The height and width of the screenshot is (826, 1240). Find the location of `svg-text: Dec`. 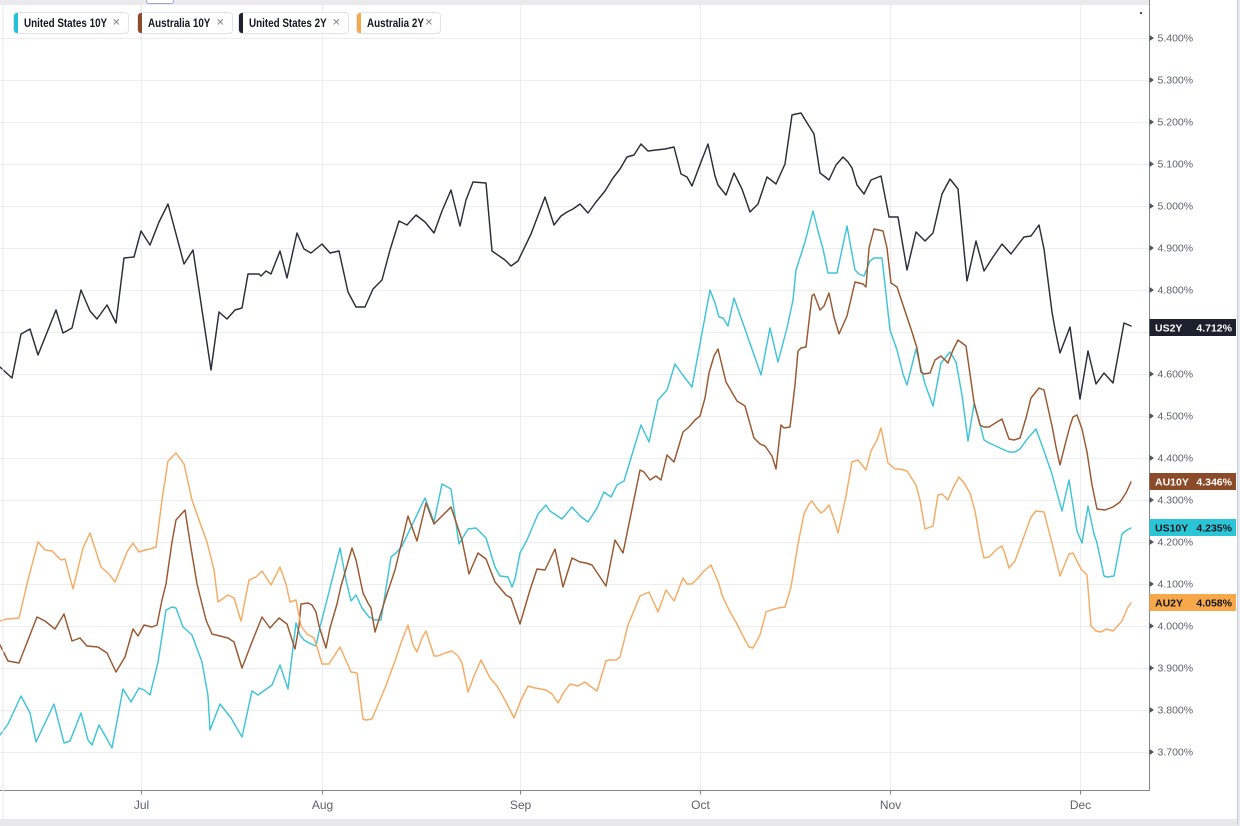

svg-text: Dec is located at coordinates (1080, 805).